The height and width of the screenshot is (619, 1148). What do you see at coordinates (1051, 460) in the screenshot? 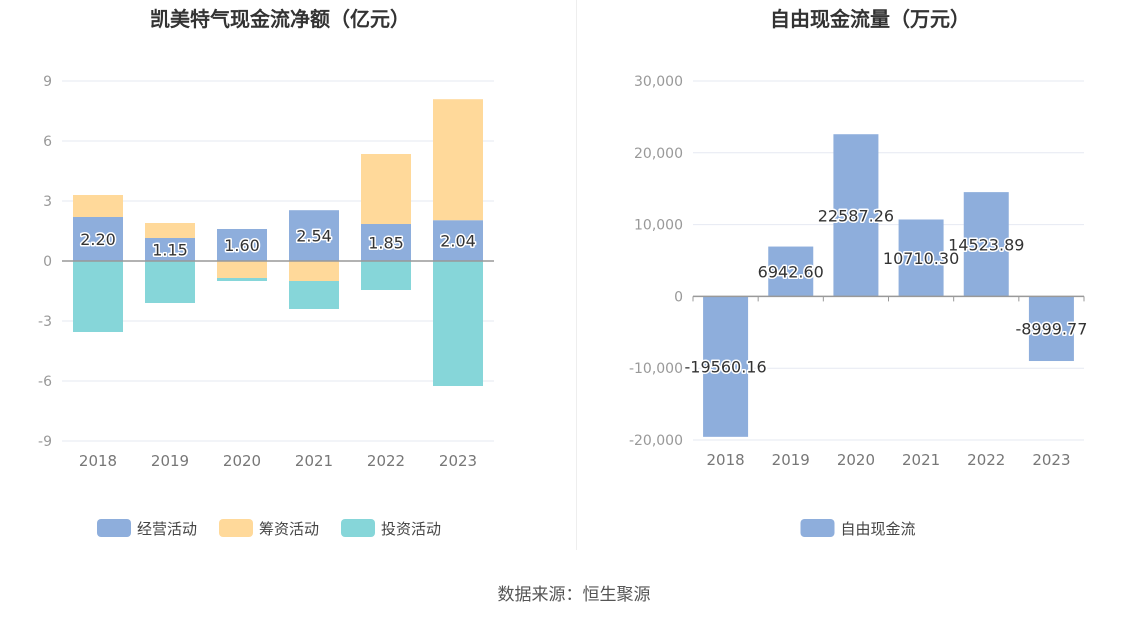
I see `fcf-x-tick-label: 2023` at bounding box center [1051, 460].